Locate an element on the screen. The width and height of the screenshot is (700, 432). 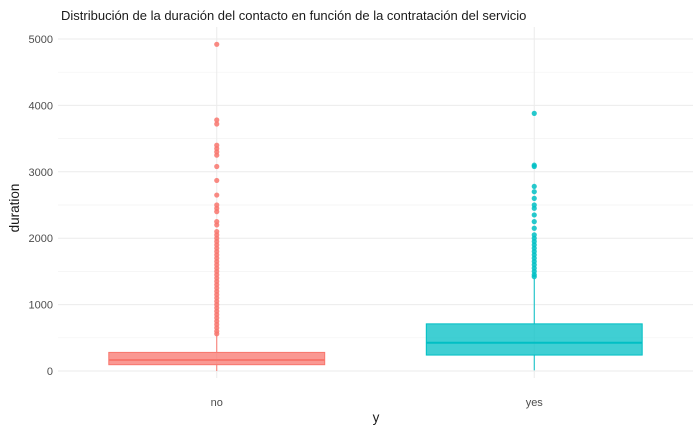
y-tick-label: 1000 is located at coordinates (41, 306).